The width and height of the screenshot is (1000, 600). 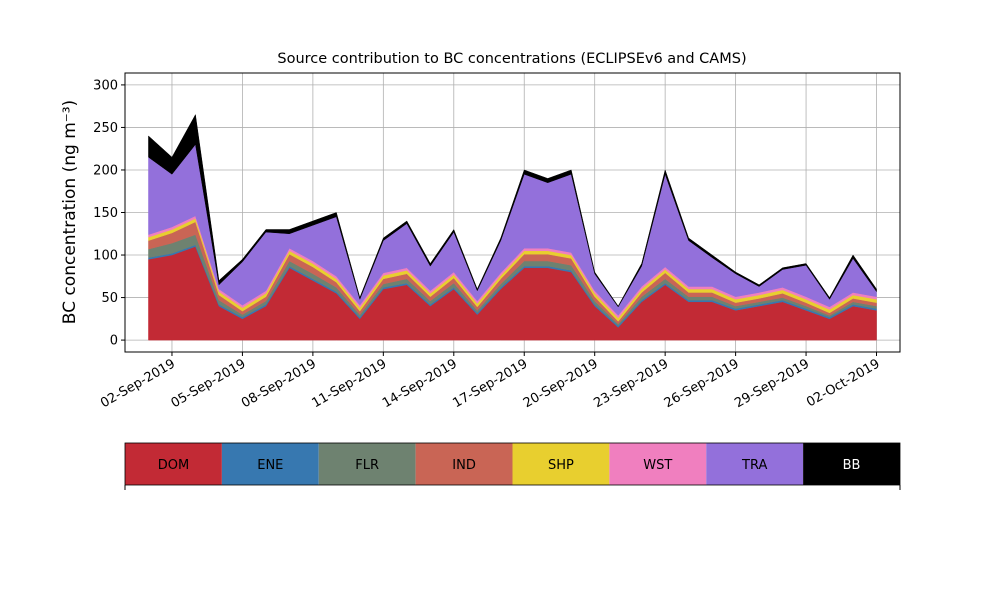 What do you see at coordinates (105, 213) in the screenshot?
I see `y-tick-label: 150` at bounding box center [105, 213].